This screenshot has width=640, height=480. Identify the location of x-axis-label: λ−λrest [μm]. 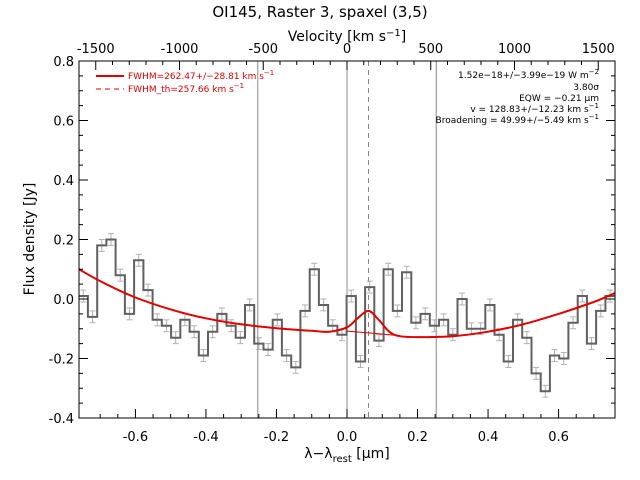
(346, 455).